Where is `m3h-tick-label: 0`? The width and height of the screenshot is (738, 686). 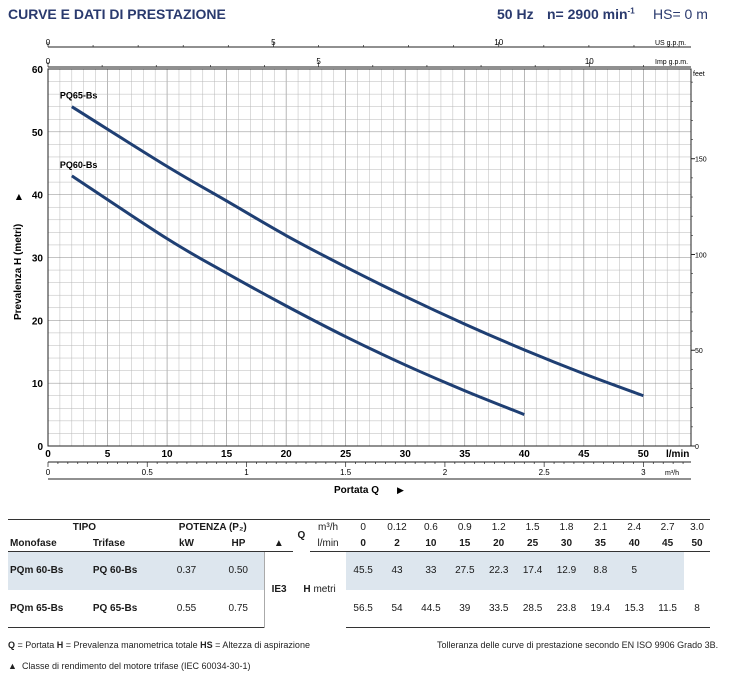 m3h-tick-label: 0 is located at coordinates (48, 472).